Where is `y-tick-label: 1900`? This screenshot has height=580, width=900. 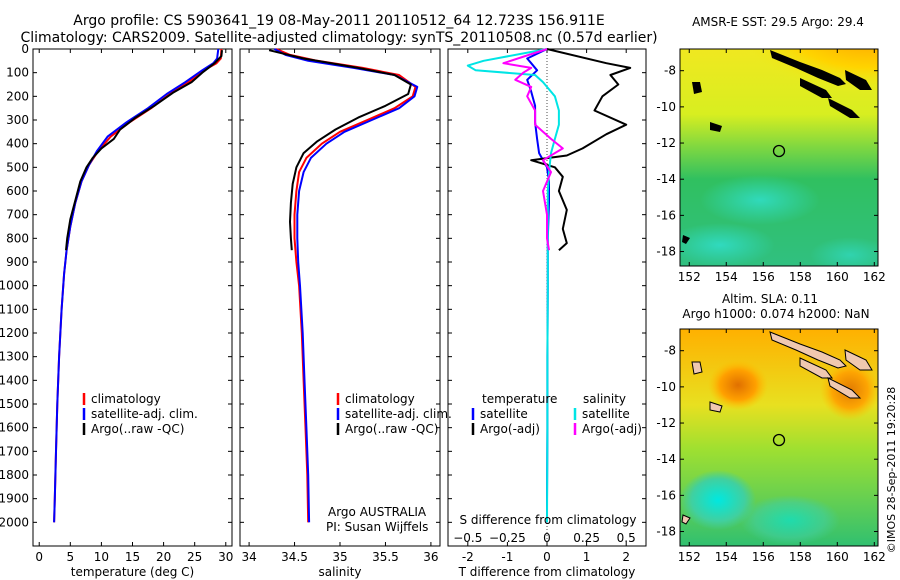
y-tick-label: 1900 is located at coordinates (14, 499).